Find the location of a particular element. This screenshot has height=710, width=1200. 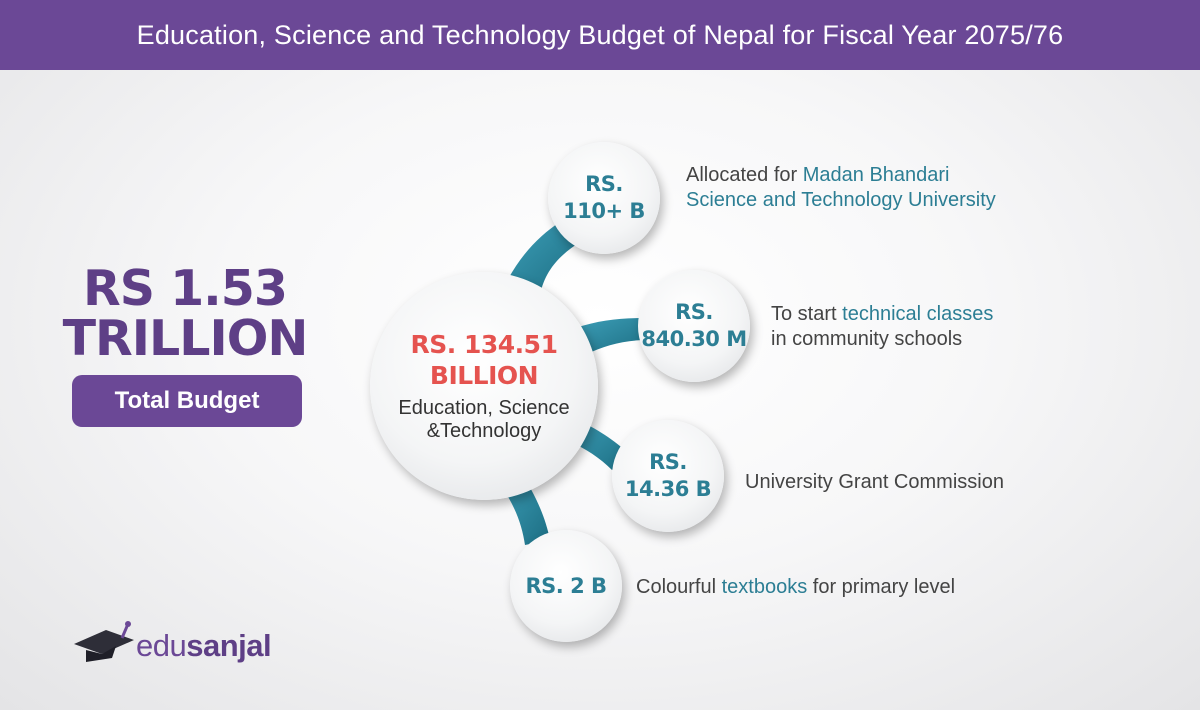

branch-circle-3: RS. 14.36 B is located at coordinates (668, 476).